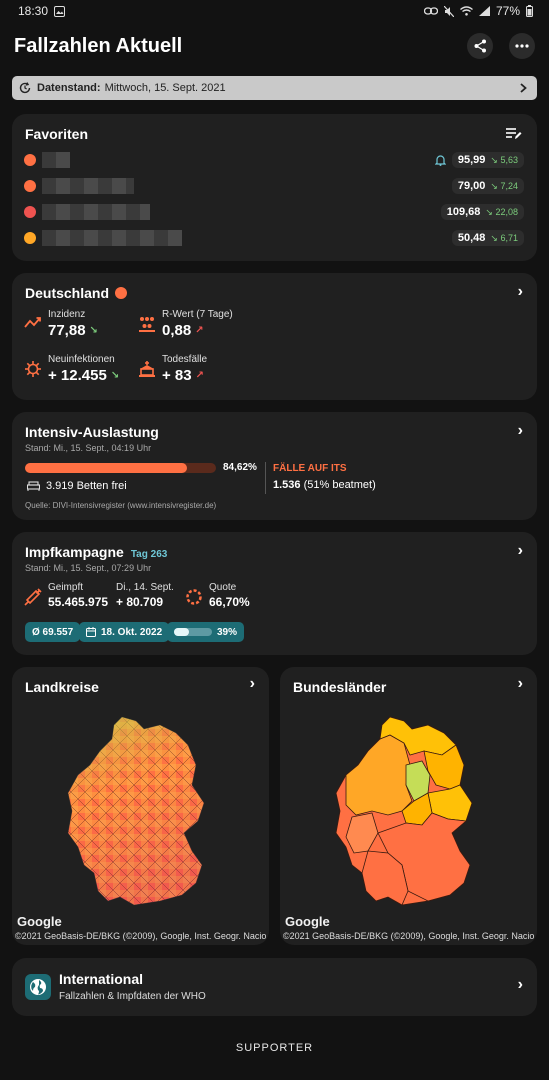  What do you see at coordinates (33, 597) in the screenshot?
I see `syringe-icon` at bounding box center [33, 597].